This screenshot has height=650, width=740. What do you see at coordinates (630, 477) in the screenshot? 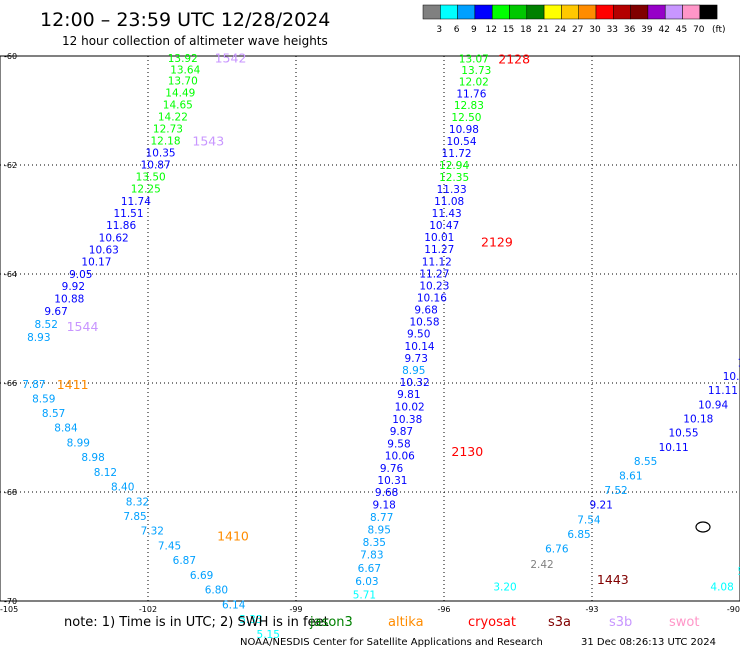
I see `wave-height-value: 8.61` at bounding box center [630, 477].